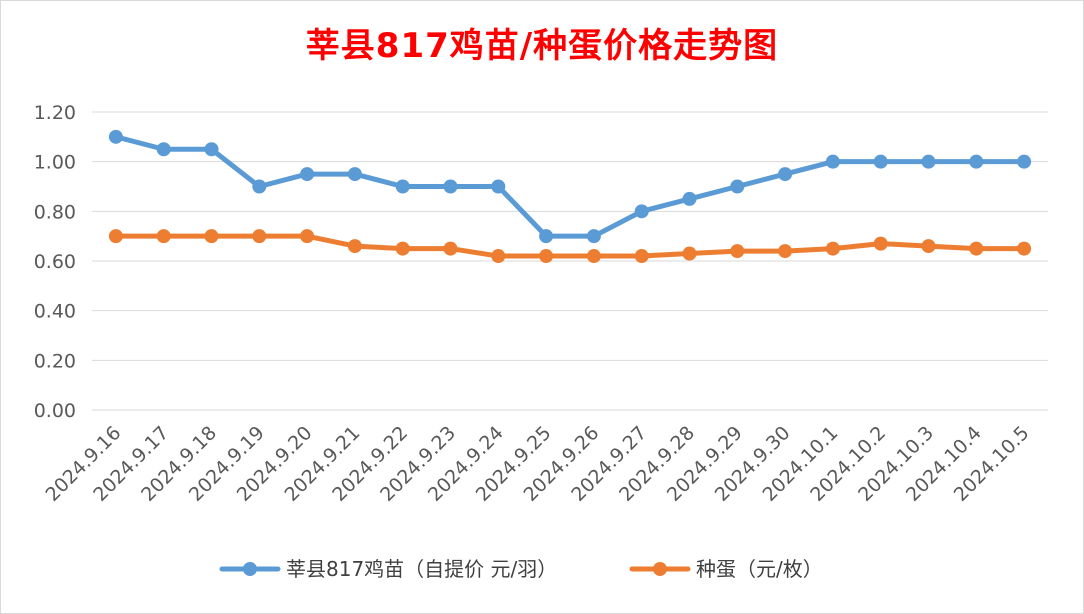 The height and width of the screenshot is (614, 1084). What do you see at coordinates (55, 212) in the screenshot?
I see `y-tick-label: 0.80` at bounding box center [55, 212].